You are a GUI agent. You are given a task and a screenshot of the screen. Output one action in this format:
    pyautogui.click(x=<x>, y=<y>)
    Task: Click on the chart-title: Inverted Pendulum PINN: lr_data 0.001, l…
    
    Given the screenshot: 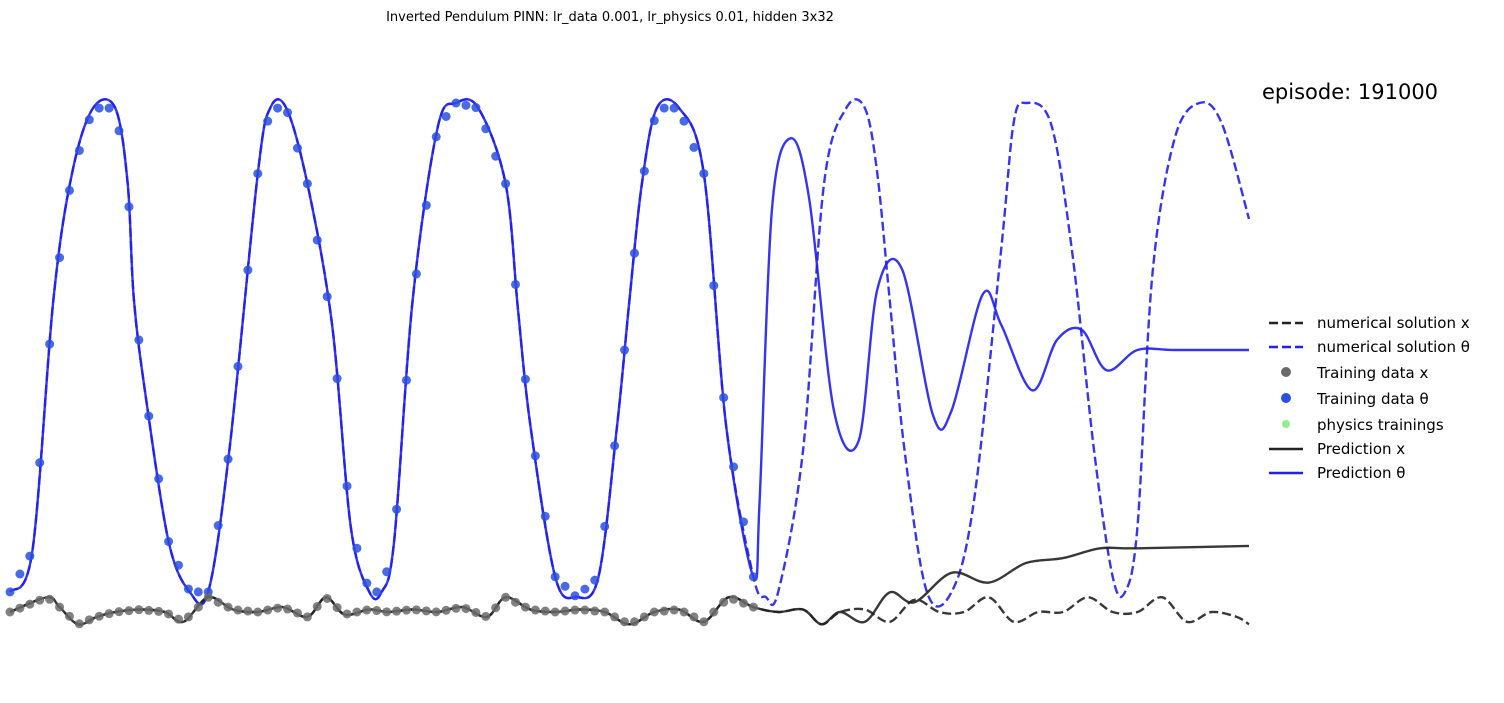 What is the action you would take?
    pyautogui.click(x=610, y=17)
    